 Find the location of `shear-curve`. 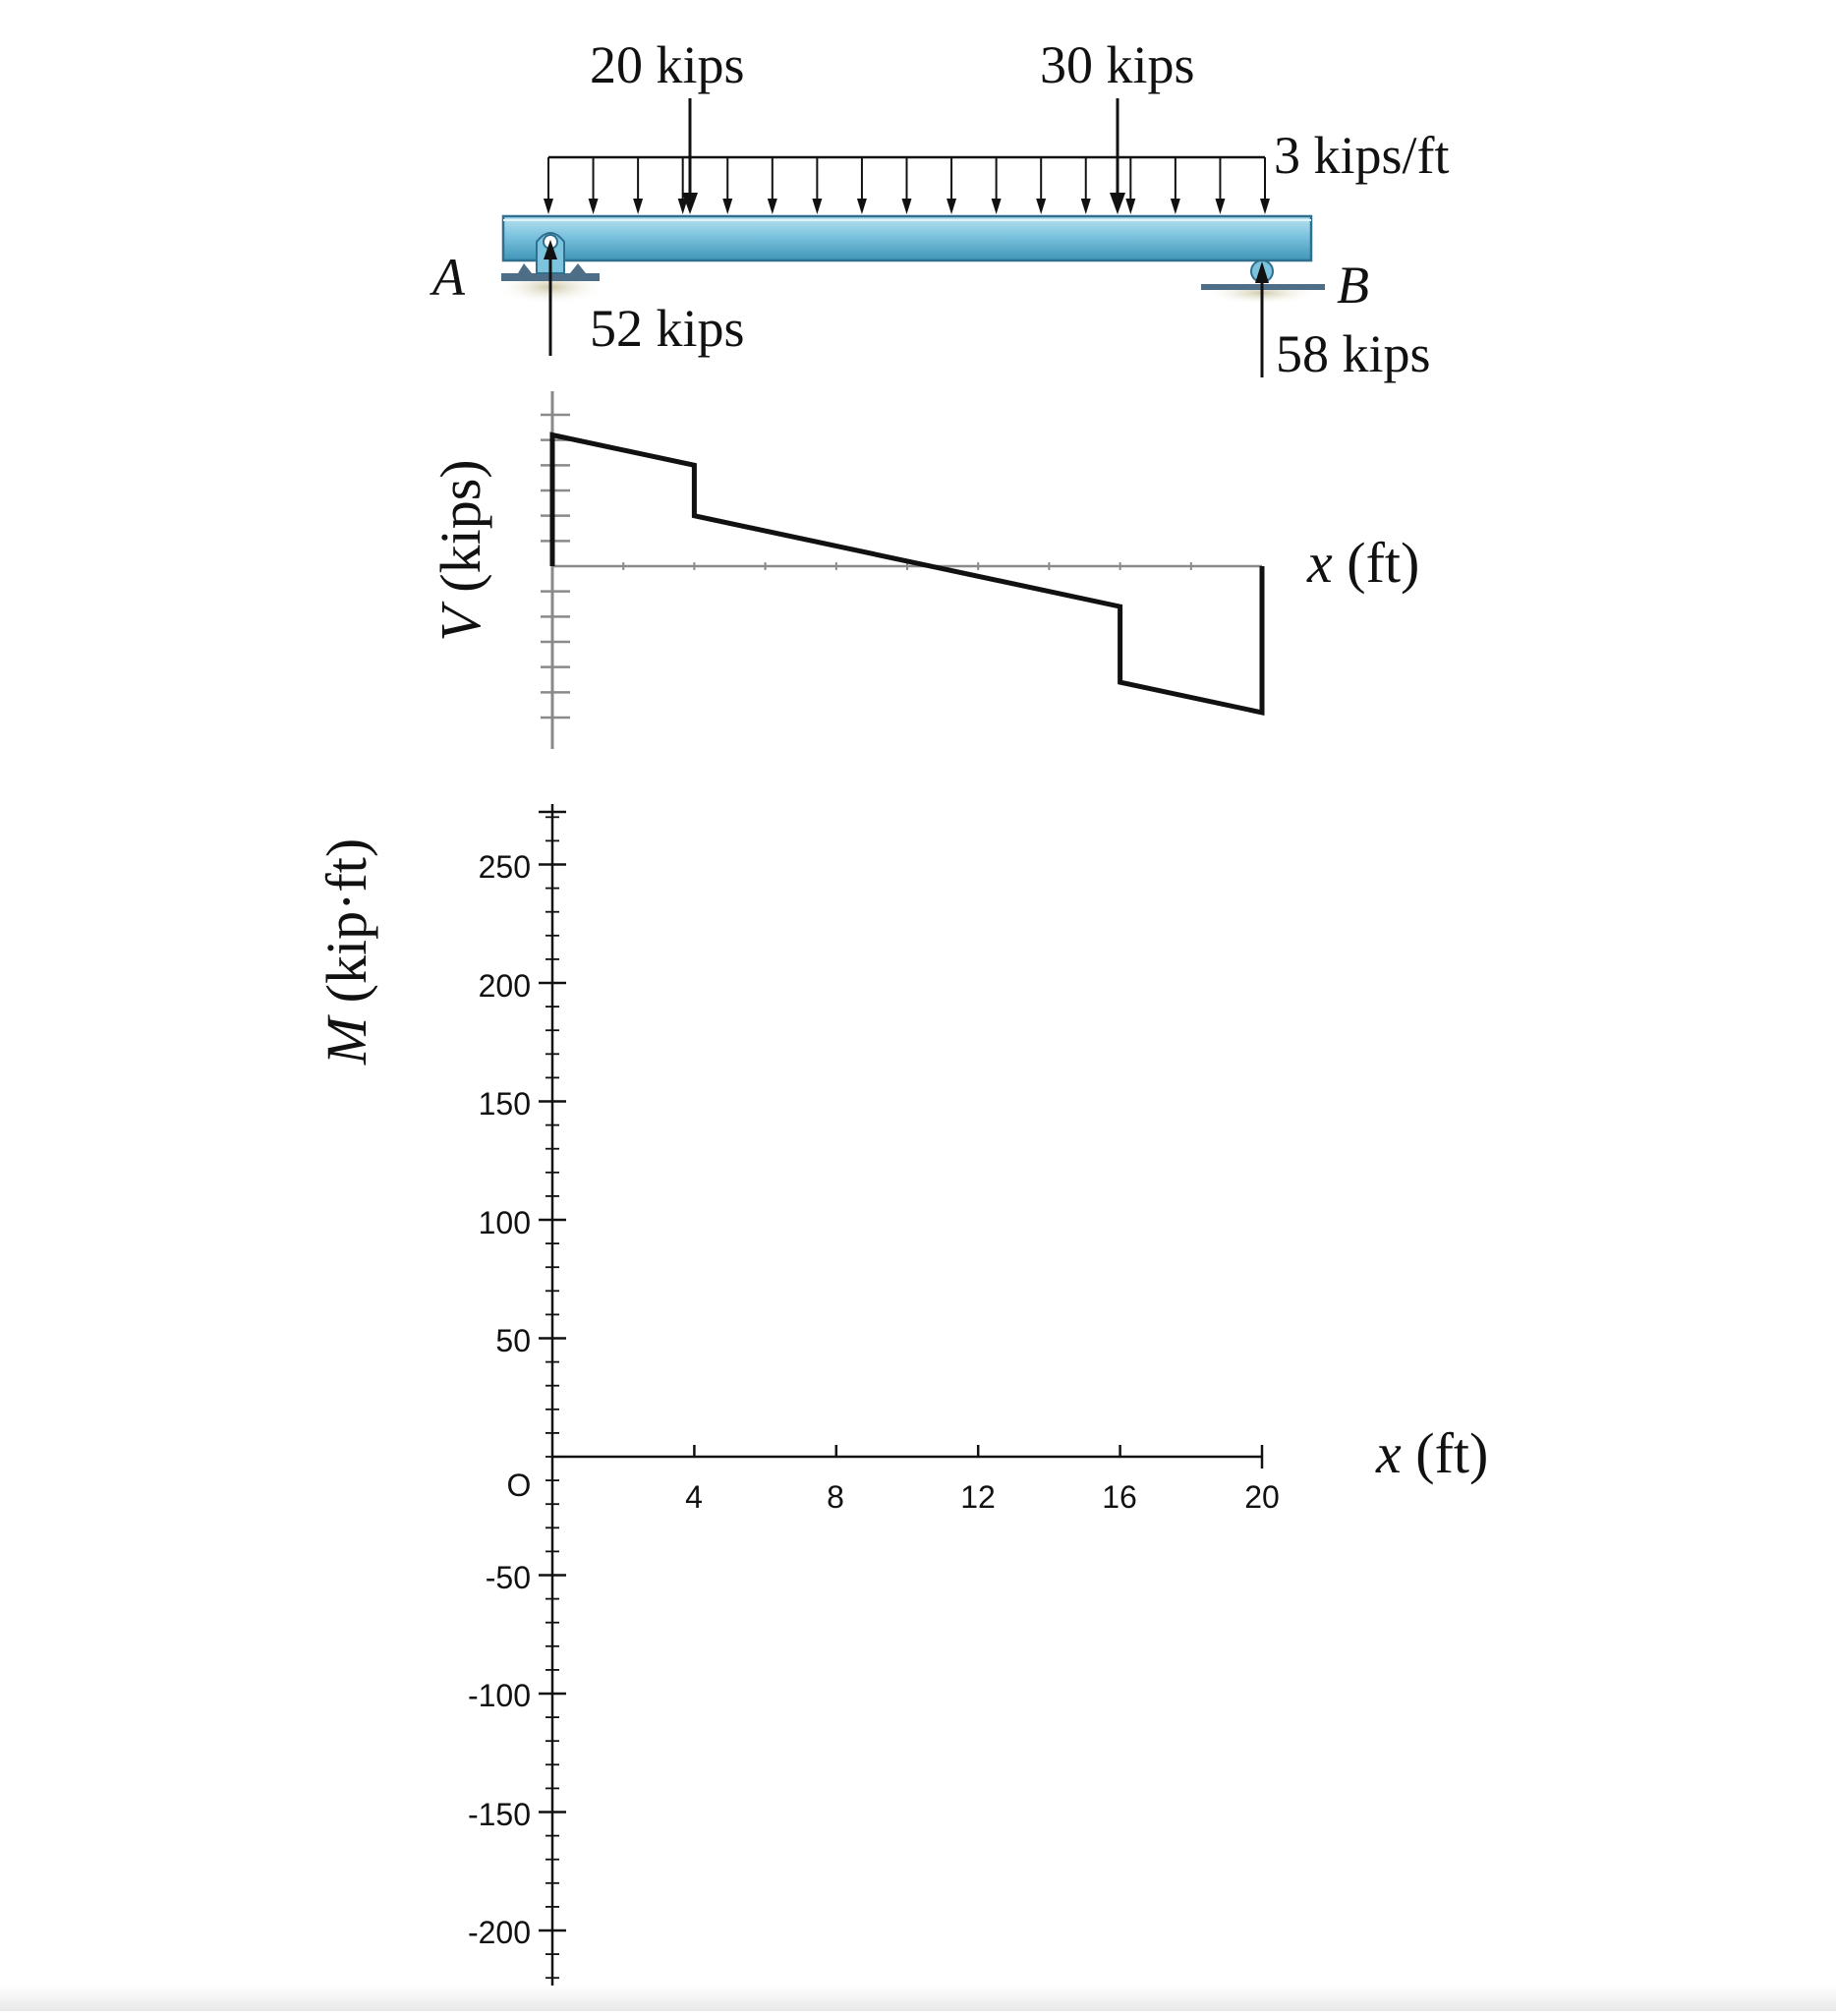

shear-curve is located at coordinates (907, 574).